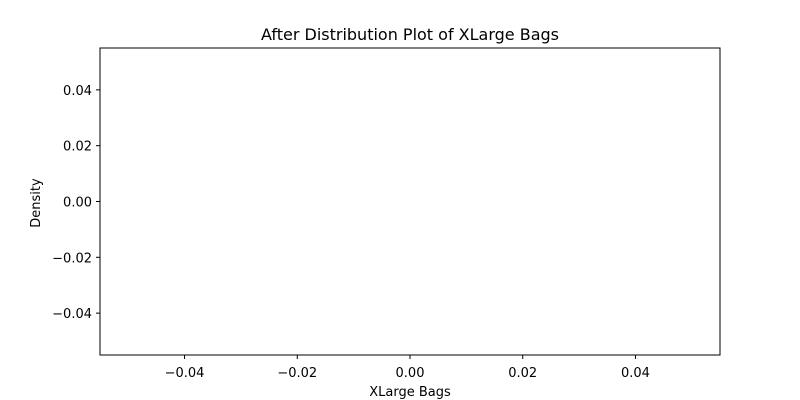 Image resolution: width=800 pixels, height=400 pixels. What do you see at coordinates (522, 373) in the screenshot?
I see `x-tick-label: 0.02` at bounding box center [522, 373].